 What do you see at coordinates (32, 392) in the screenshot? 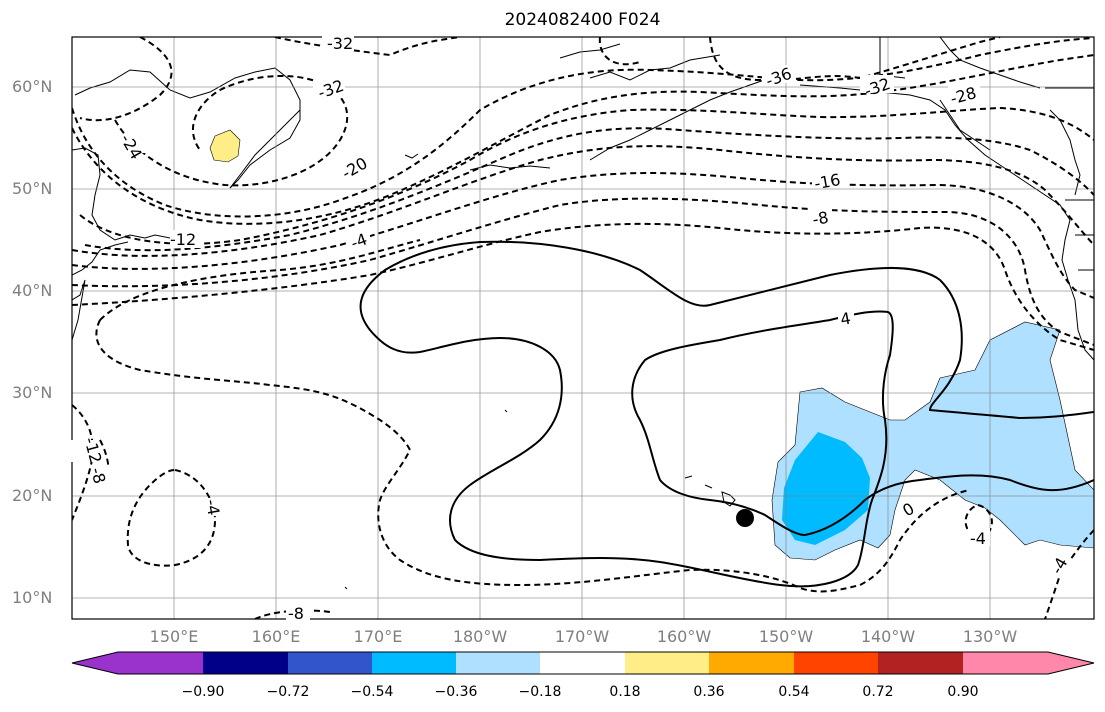
I see `lat-label: 30°N` at bounding box center [32, 392].